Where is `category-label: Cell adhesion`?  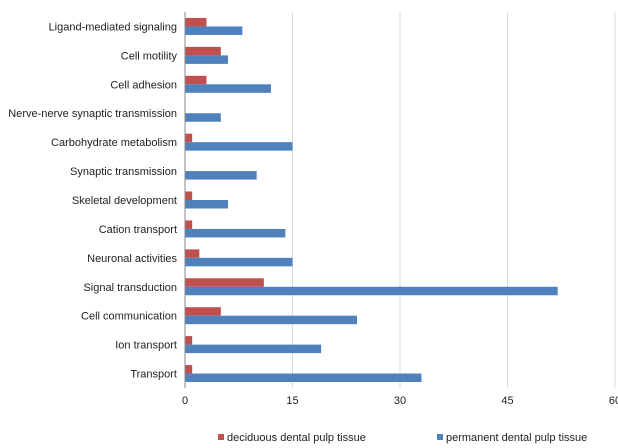
category-label: Cell adhesion is located at coordinates (143, 85).